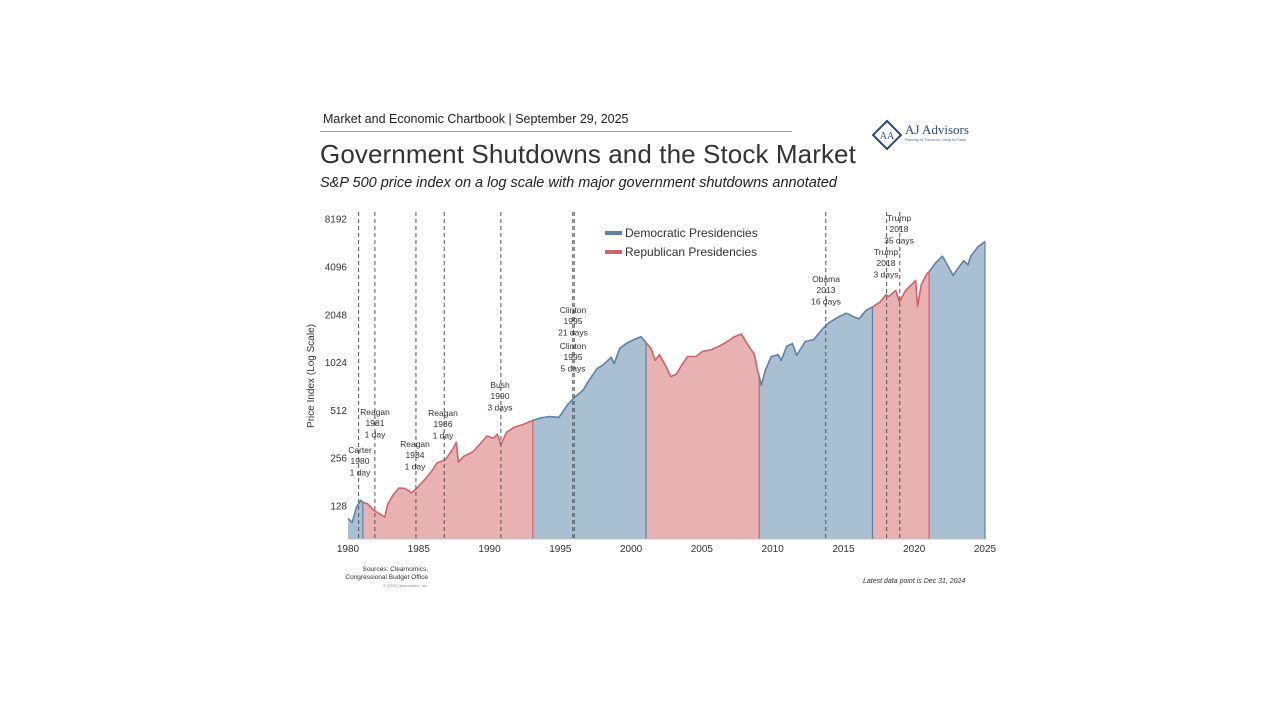 This screenshot has height=720, width=1280. Describe the element at coordinates (360, 461) in the screenshot. I see `shutdown-label-0-1: 1980` at that location.